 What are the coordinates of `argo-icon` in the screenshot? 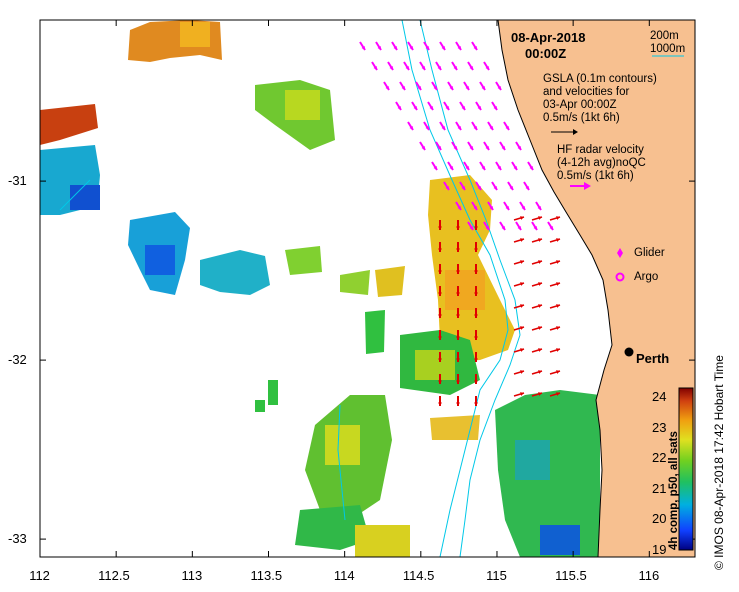 It's located at (620, 277).